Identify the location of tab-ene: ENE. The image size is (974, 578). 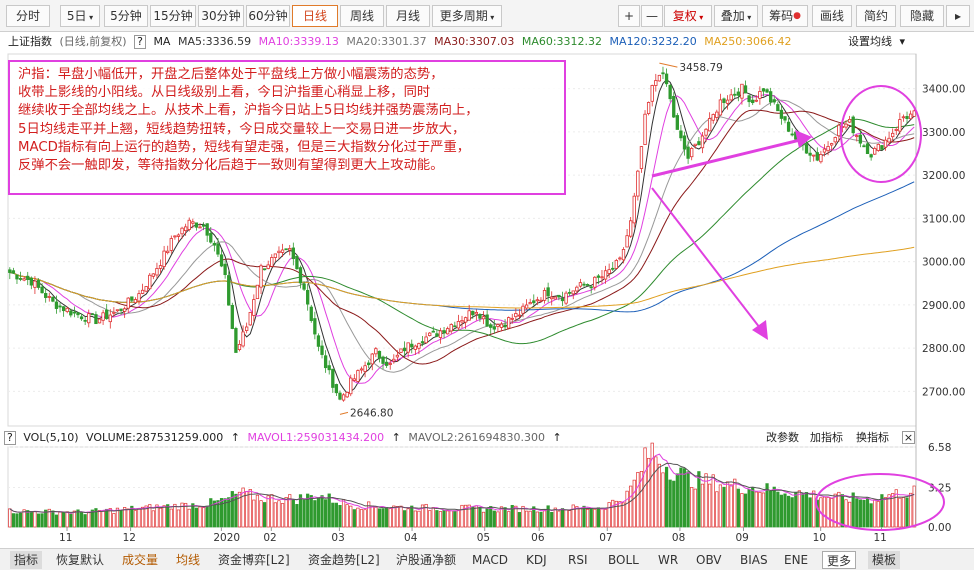
(796, 560).